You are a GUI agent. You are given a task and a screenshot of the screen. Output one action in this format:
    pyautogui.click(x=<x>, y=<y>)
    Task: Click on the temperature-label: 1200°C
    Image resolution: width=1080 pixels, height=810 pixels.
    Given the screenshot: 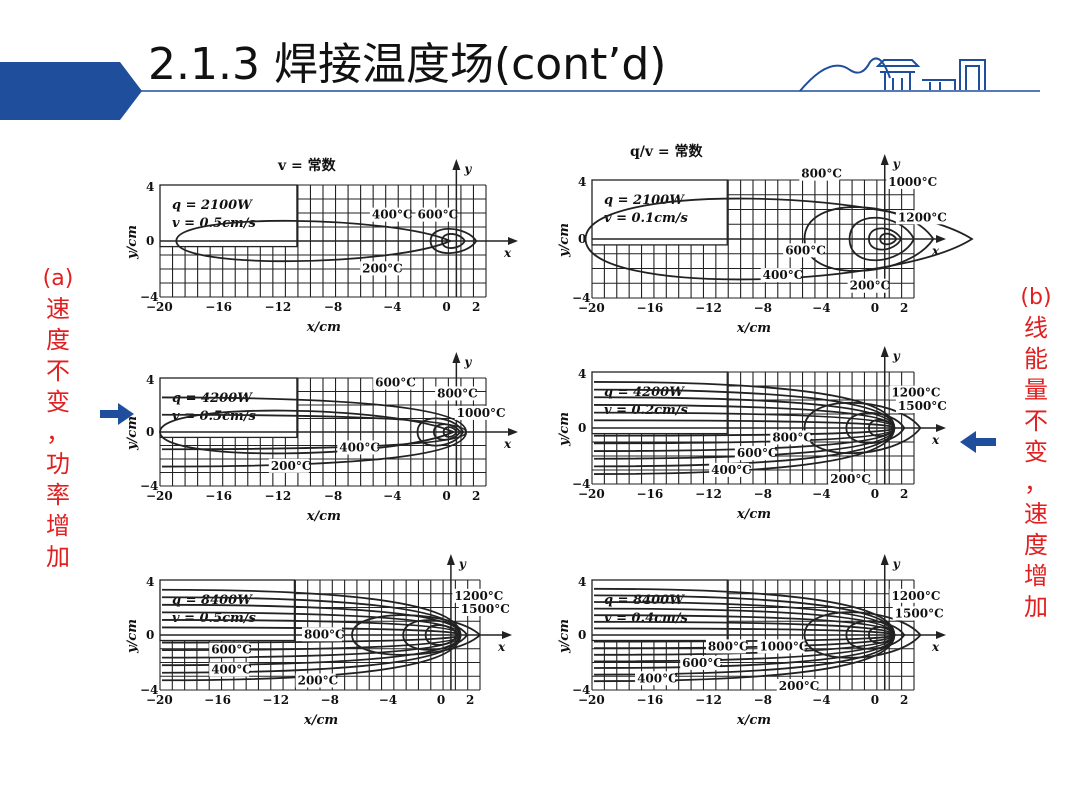 What is the action you would take?
    pyautogui.click(x=915, y=596)
    